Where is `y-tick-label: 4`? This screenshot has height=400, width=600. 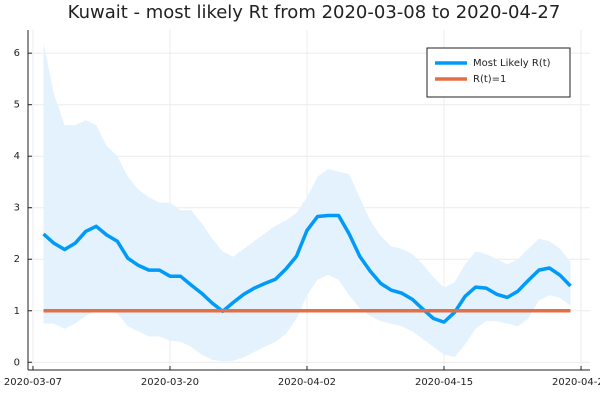 y-tick-label: 4 is located at coordinates (17, 156).